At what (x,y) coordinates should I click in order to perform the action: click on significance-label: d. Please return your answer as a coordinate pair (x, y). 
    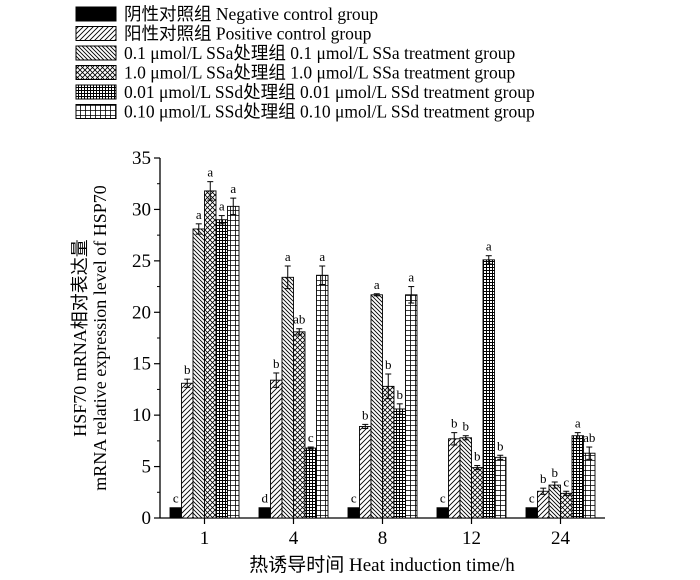
    Looking at the image, I should click on (265, 498).